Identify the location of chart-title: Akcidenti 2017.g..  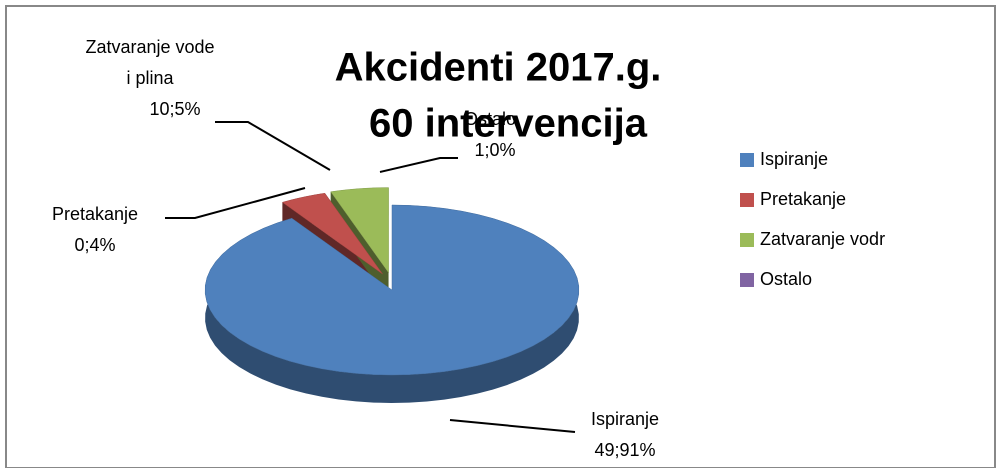
(498, 68).